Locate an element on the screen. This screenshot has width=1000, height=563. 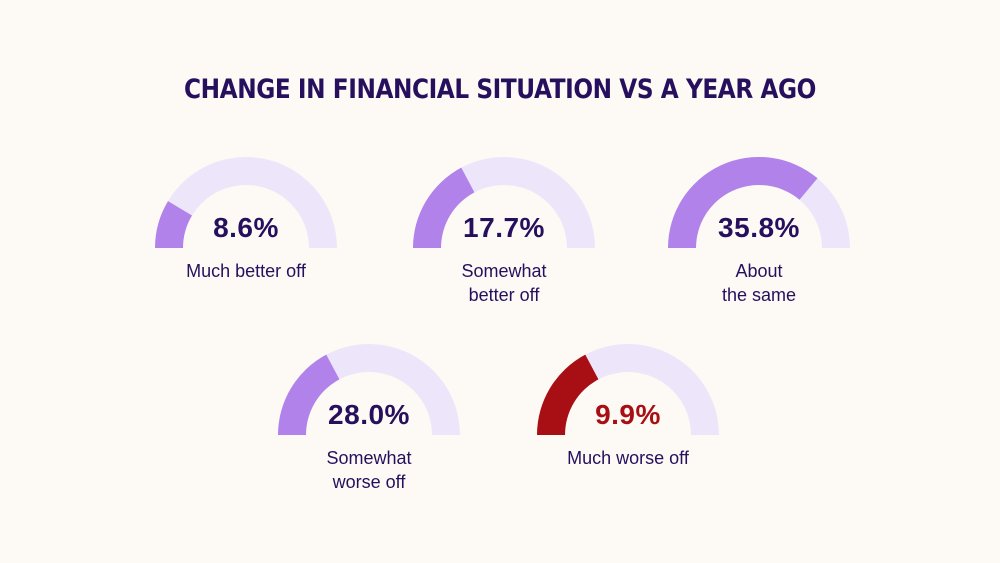
gauge-value: 28.0% is located at coordinates (369, 414).